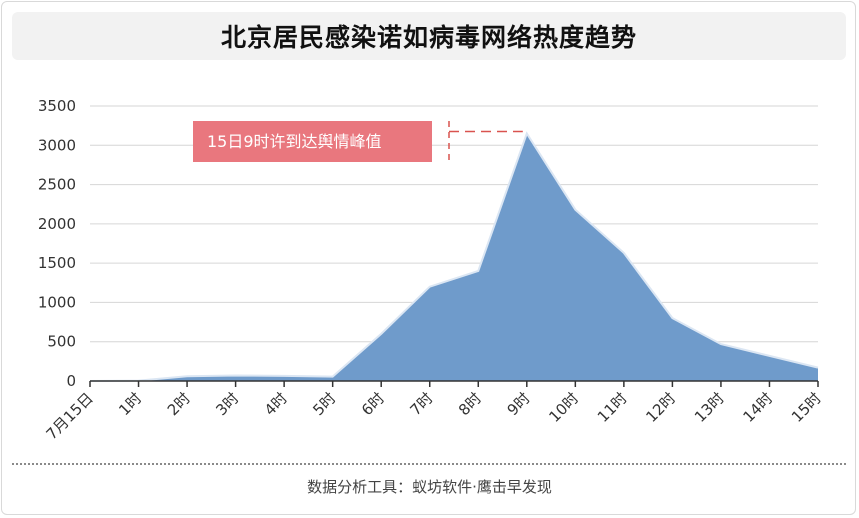 Image resolution: width=859 pixels, height=518 pixels. Describe the element at coordinates (757, 407) in the screenshot. I see `x-tick-label: 14时` at that location.